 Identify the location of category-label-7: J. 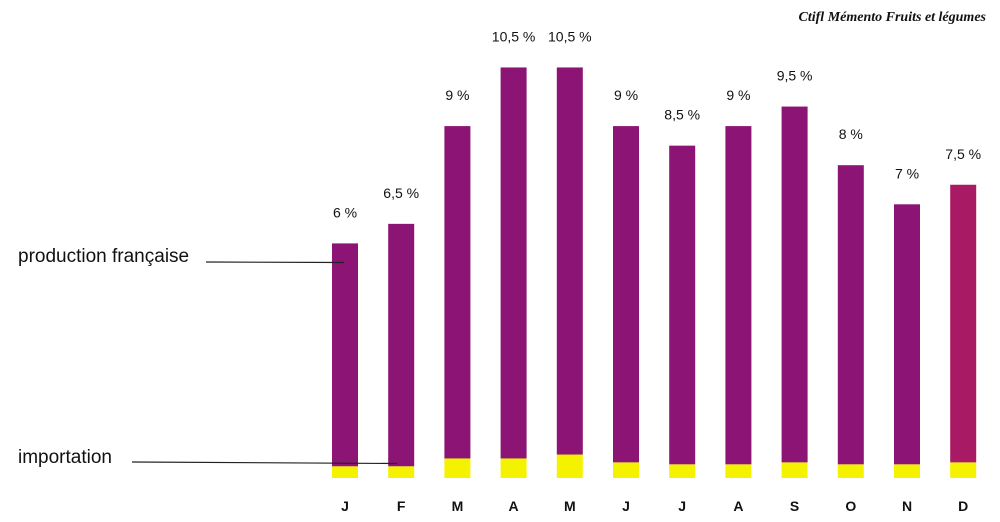
(682, 506).